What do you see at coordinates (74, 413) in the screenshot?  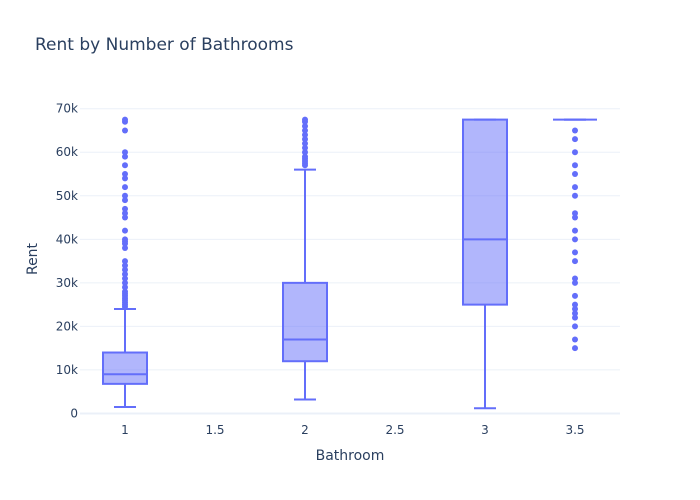 I see `y-tick-label-0: 0` at bounding box center [74, 413].